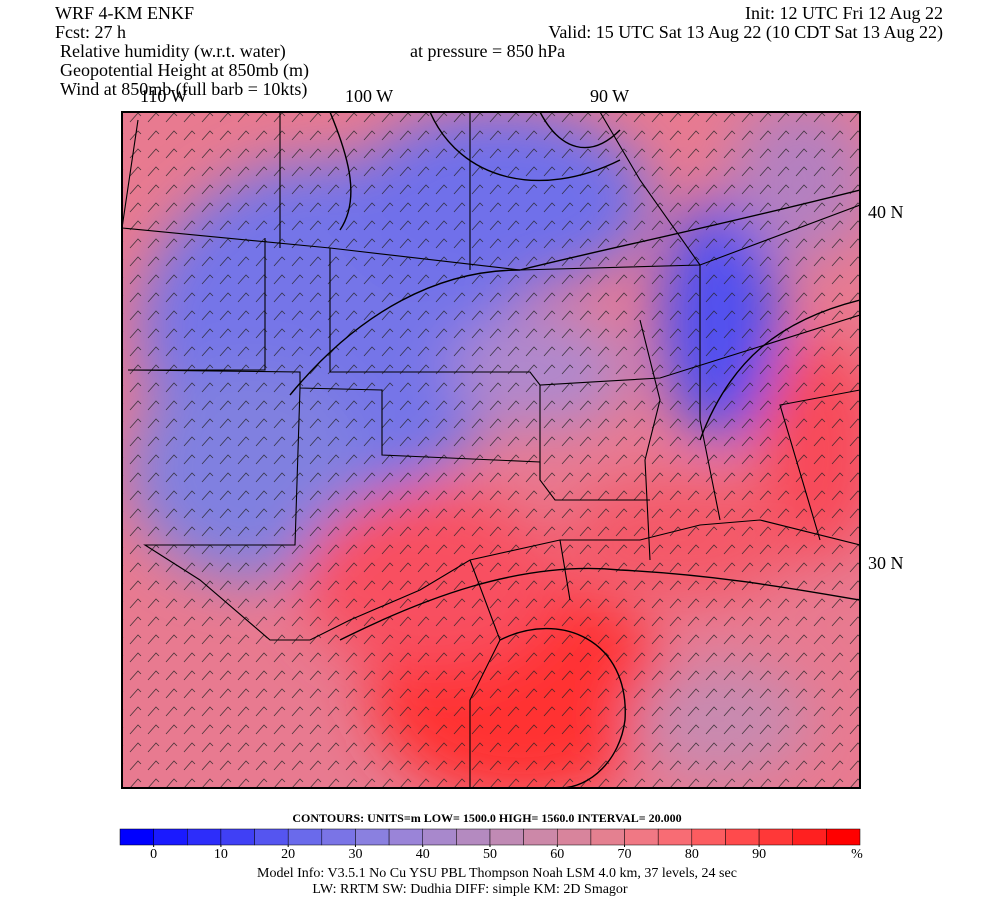 The height and width of the screenshot is (900, 1000). What do you see at coordinates (487, 51) in the screenshot?
I see `header-text: at pressure = 850 hPa` at bounding box center [487, 51].